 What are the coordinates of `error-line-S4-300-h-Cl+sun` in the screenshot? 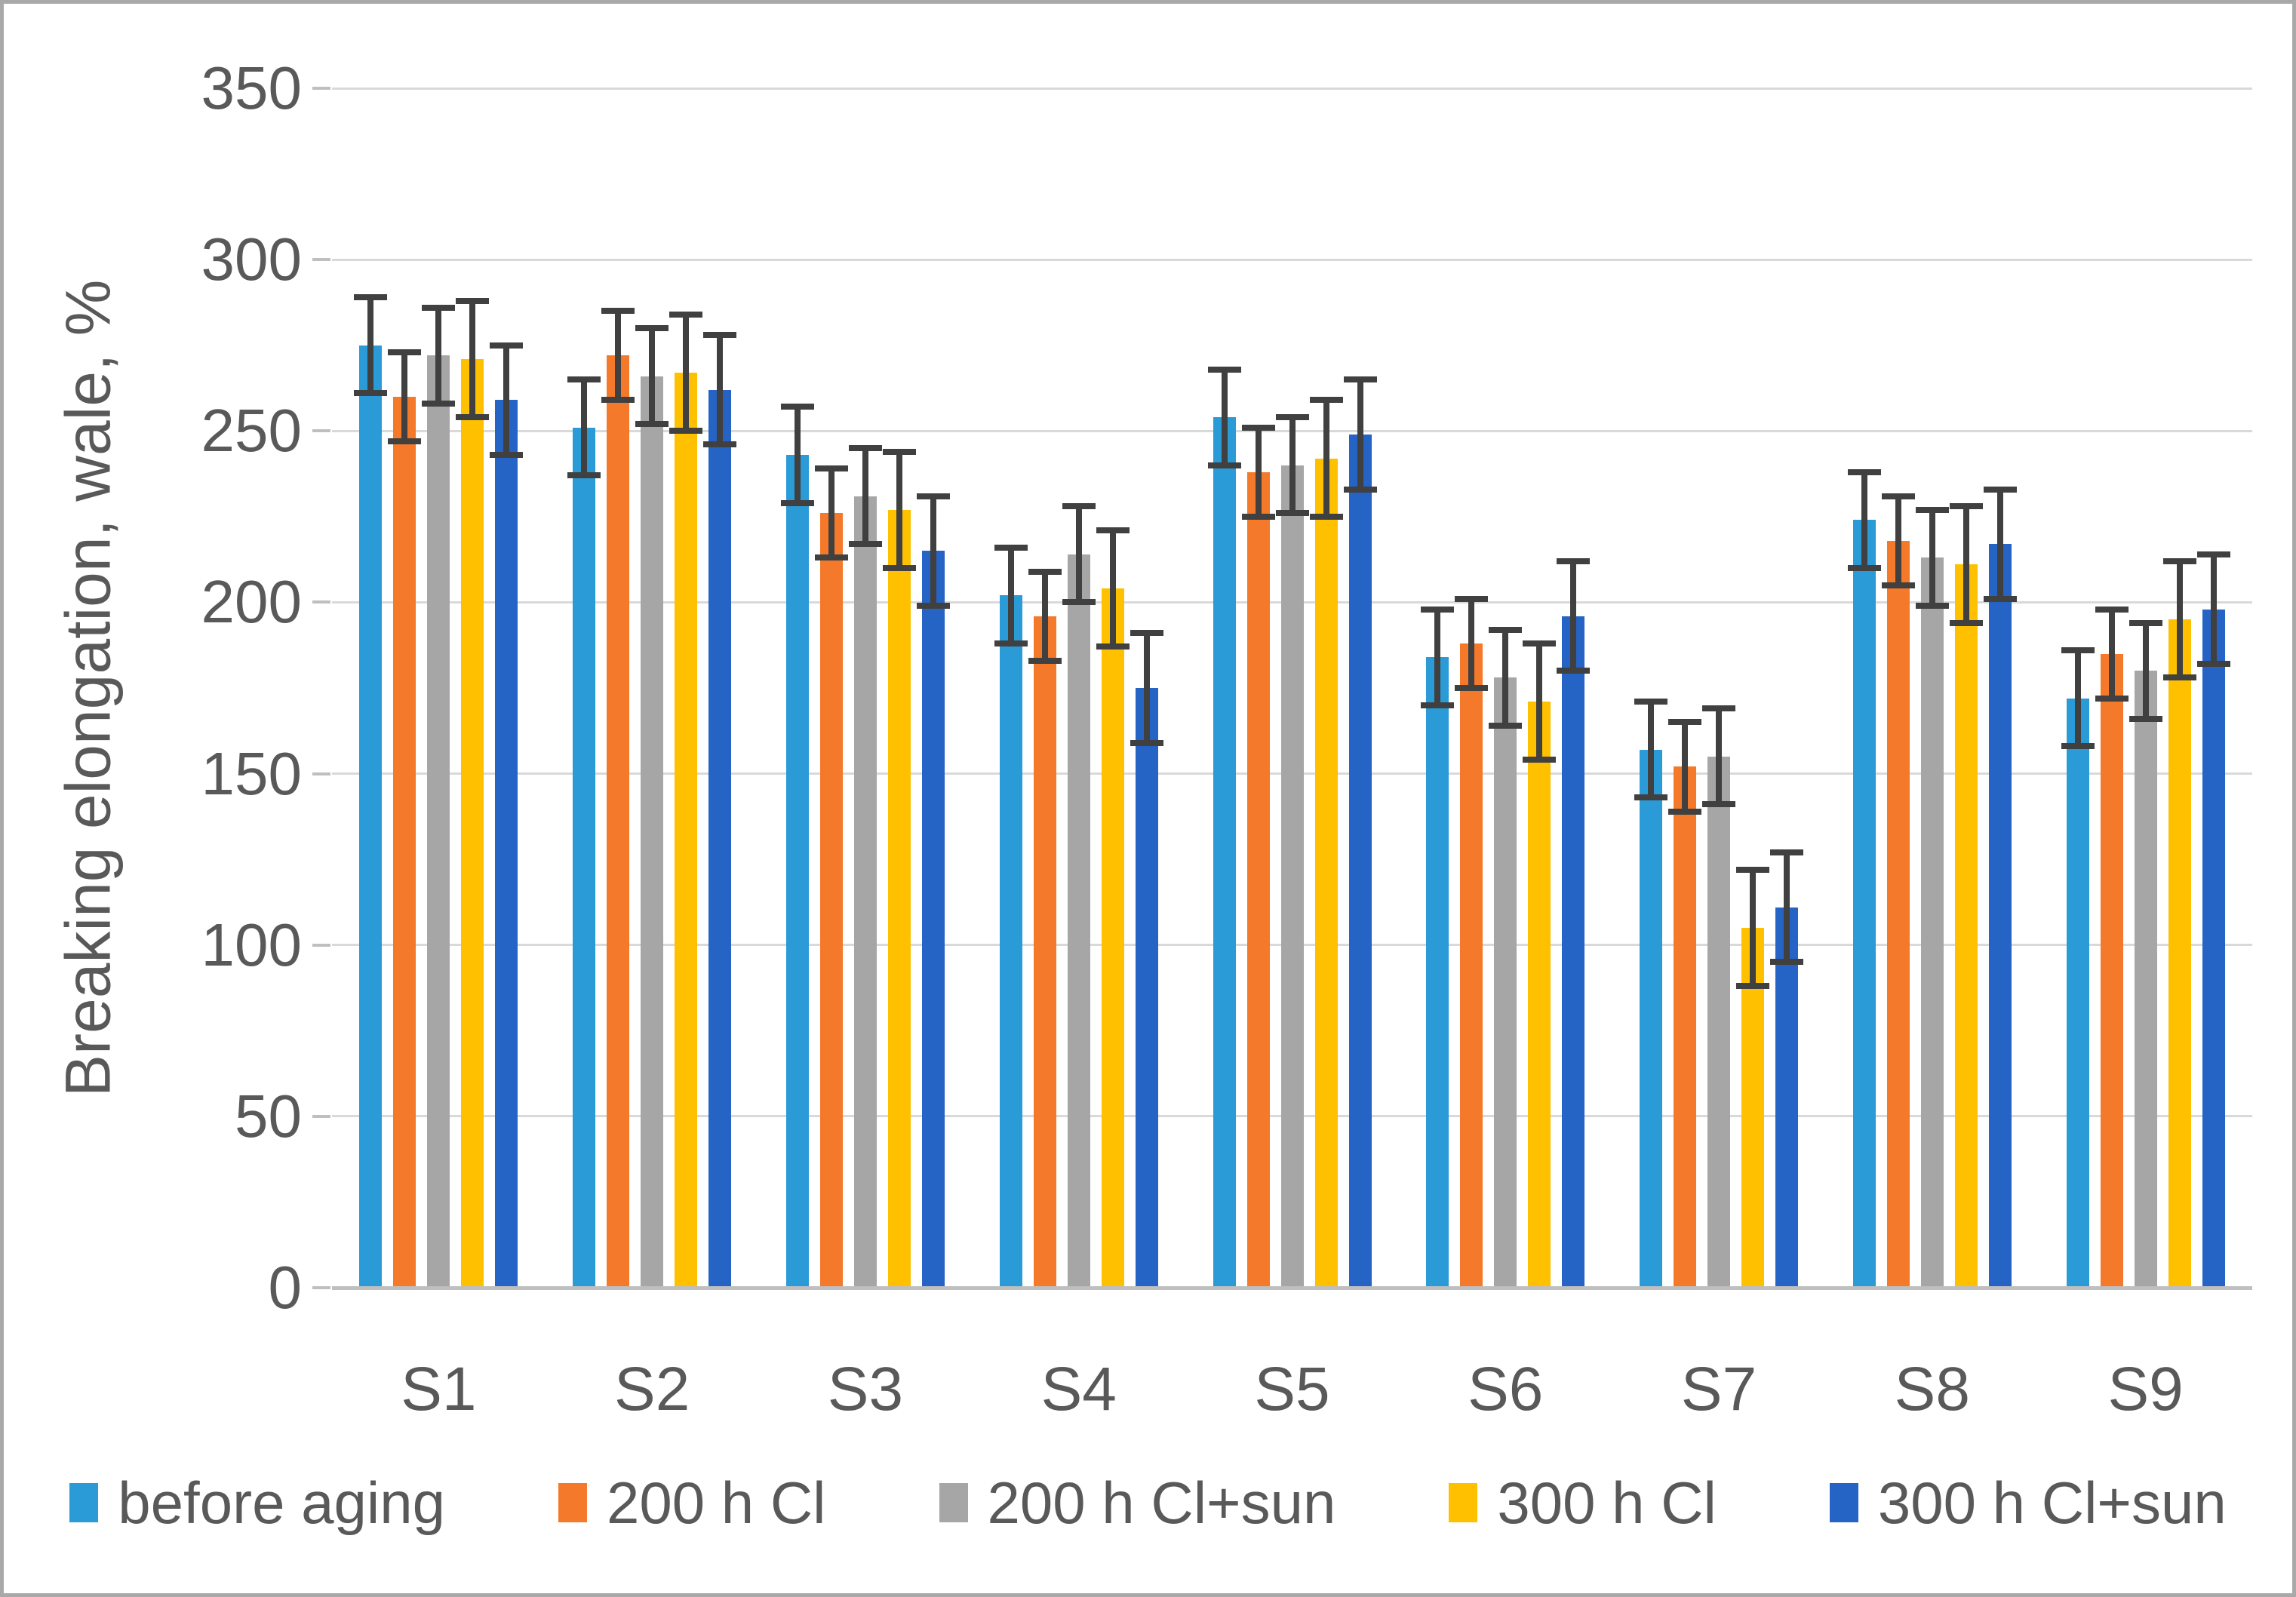 It's located at (1146, 688).